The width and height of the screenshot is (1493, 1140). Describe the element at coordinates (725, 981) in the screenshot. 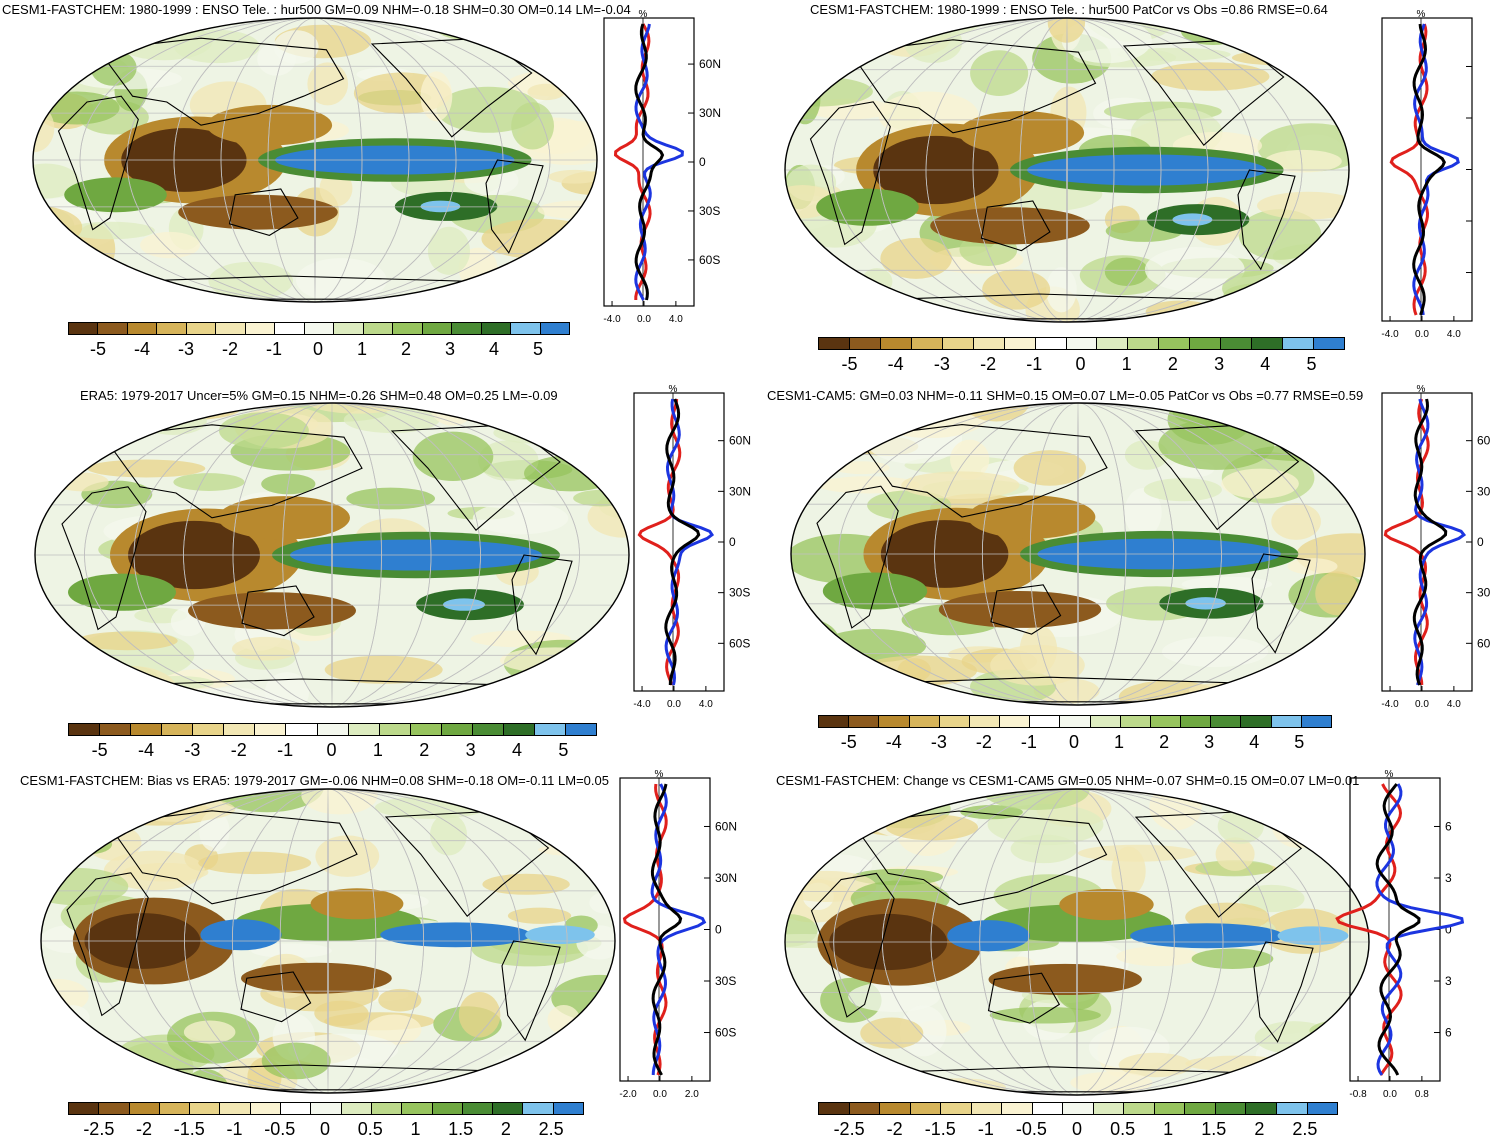

I see `y-tick-label: 30S` at that location.